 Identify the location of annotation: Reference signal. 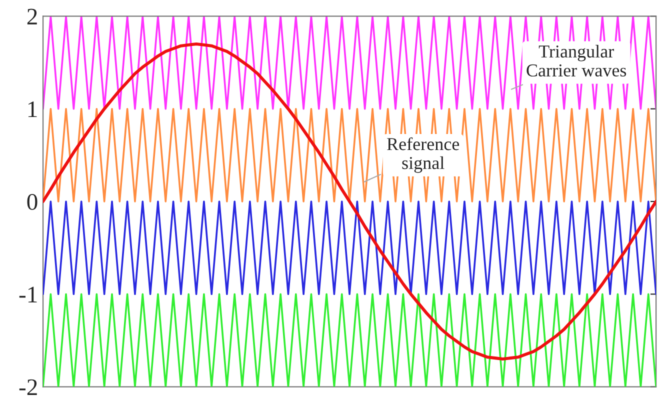
(423, 155).